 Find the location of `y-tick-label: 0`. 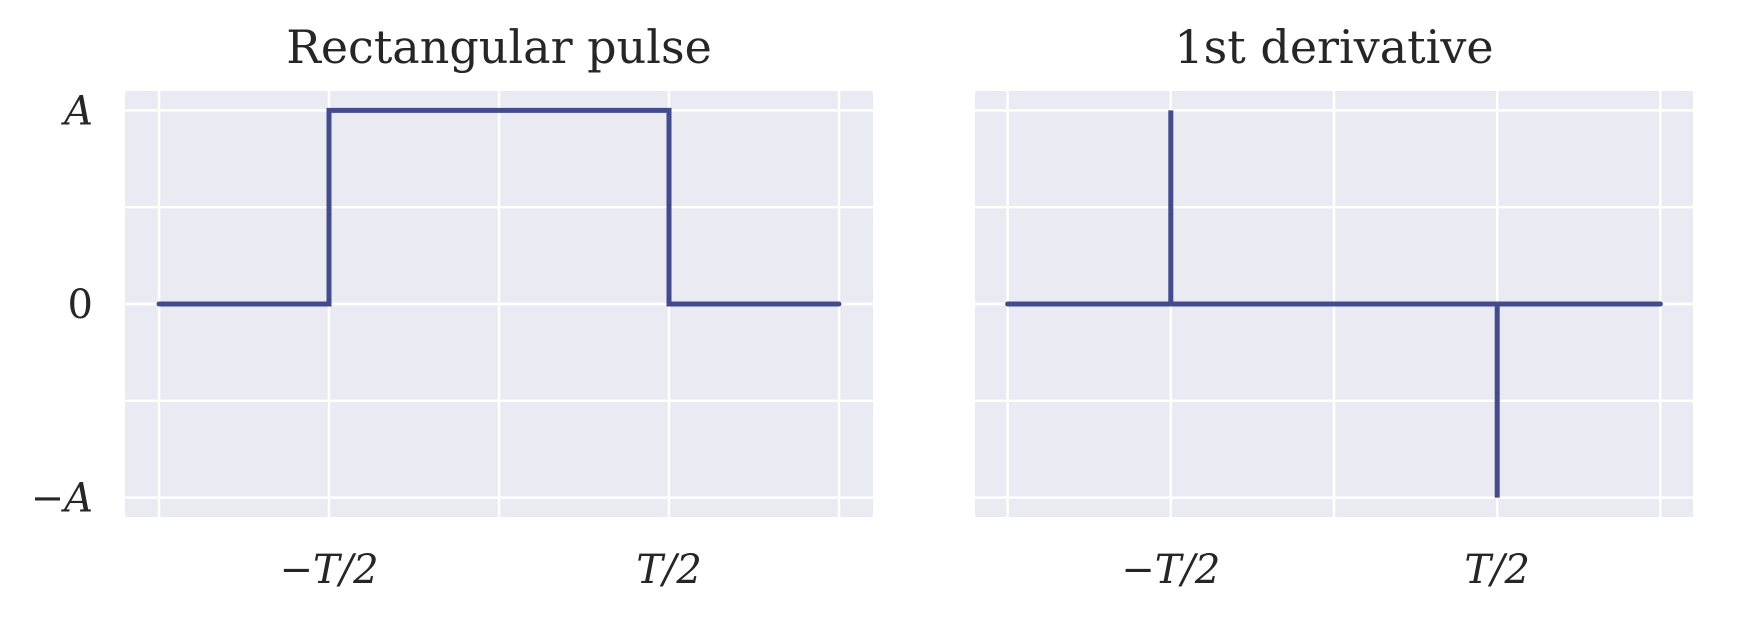

y-tick-label: 0 is located at coordinates (80, 305).